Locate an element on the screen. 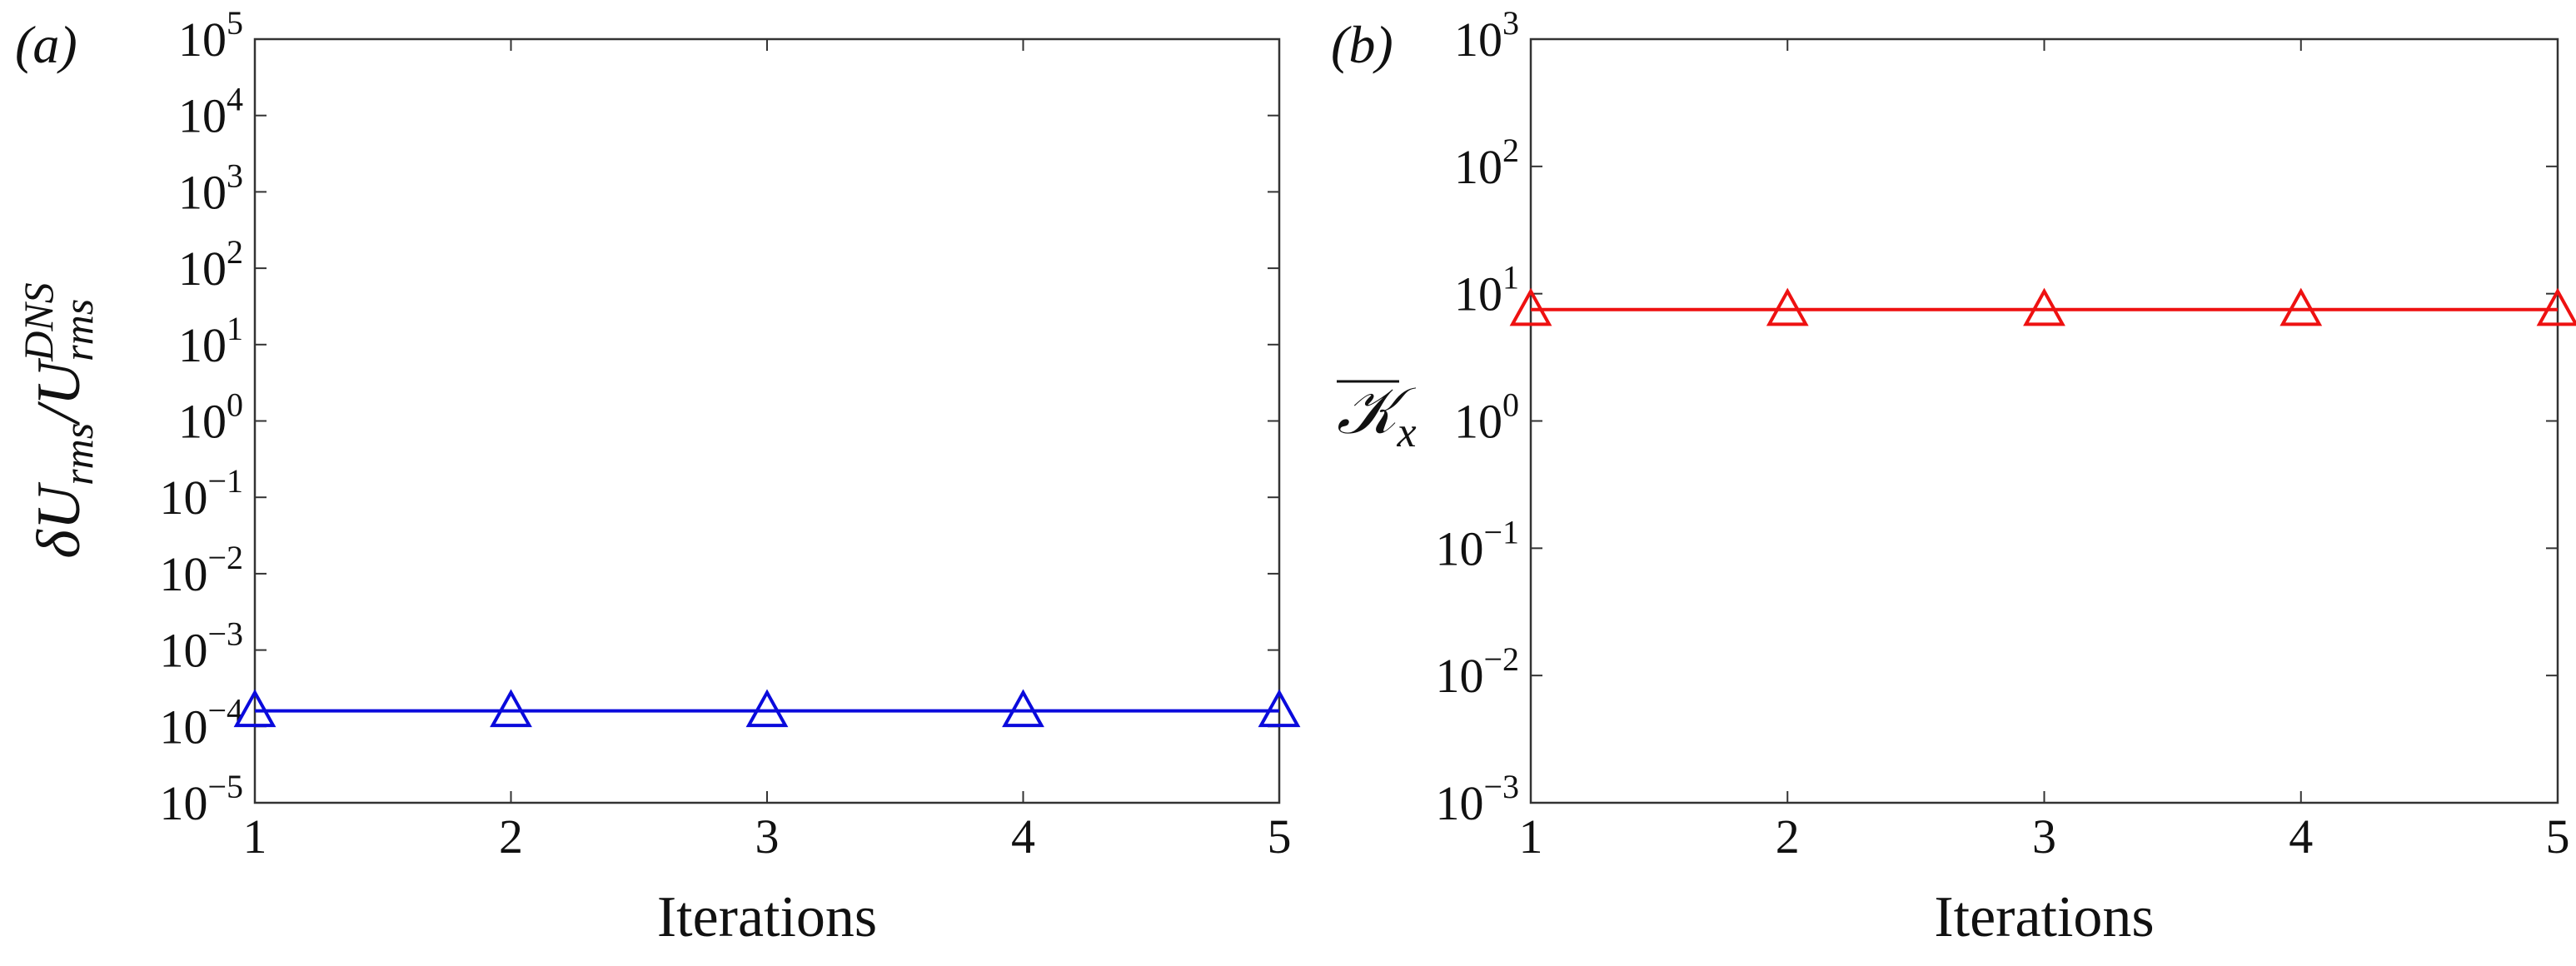 The width and height of the screenshot is (2576, 966). y-label-part: /U is located at coordinates (59, 391).